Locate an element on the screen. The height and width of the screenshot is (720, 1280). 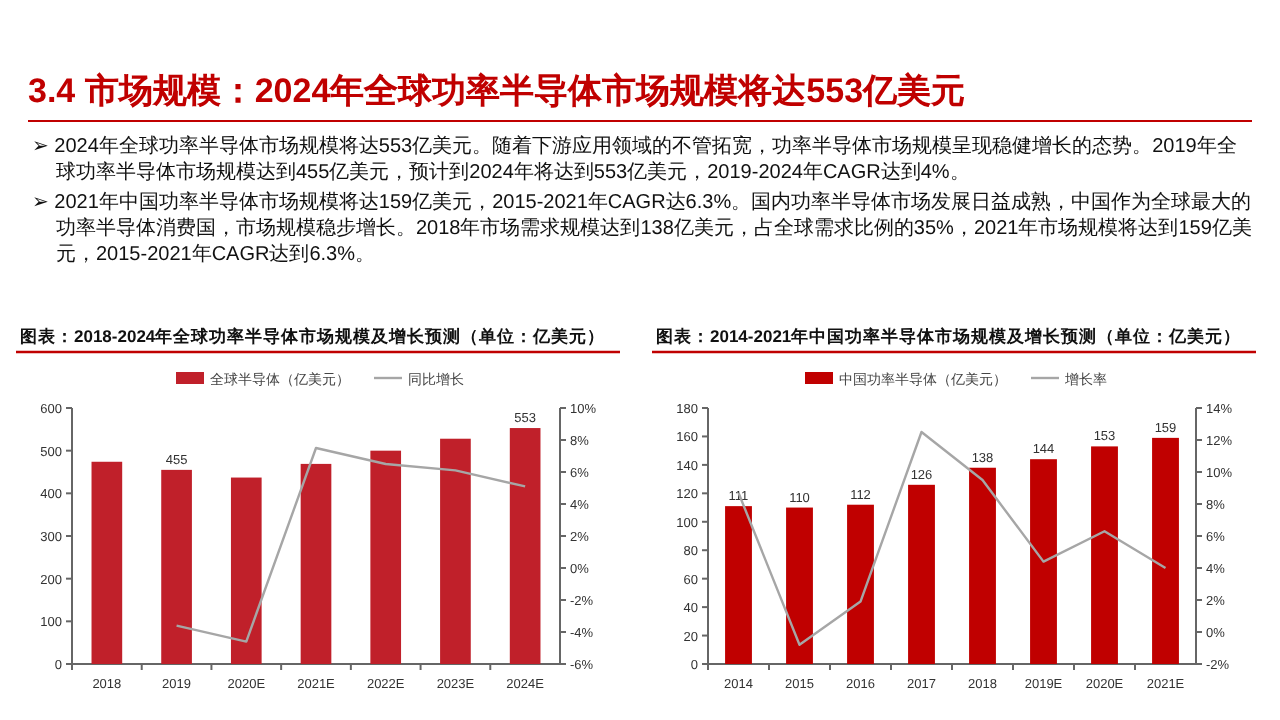
chart-title: 图表：2014-2021年中国功率半导体市场规模及增长预测（单位：亿美元） is located at coordinates (949, 336).